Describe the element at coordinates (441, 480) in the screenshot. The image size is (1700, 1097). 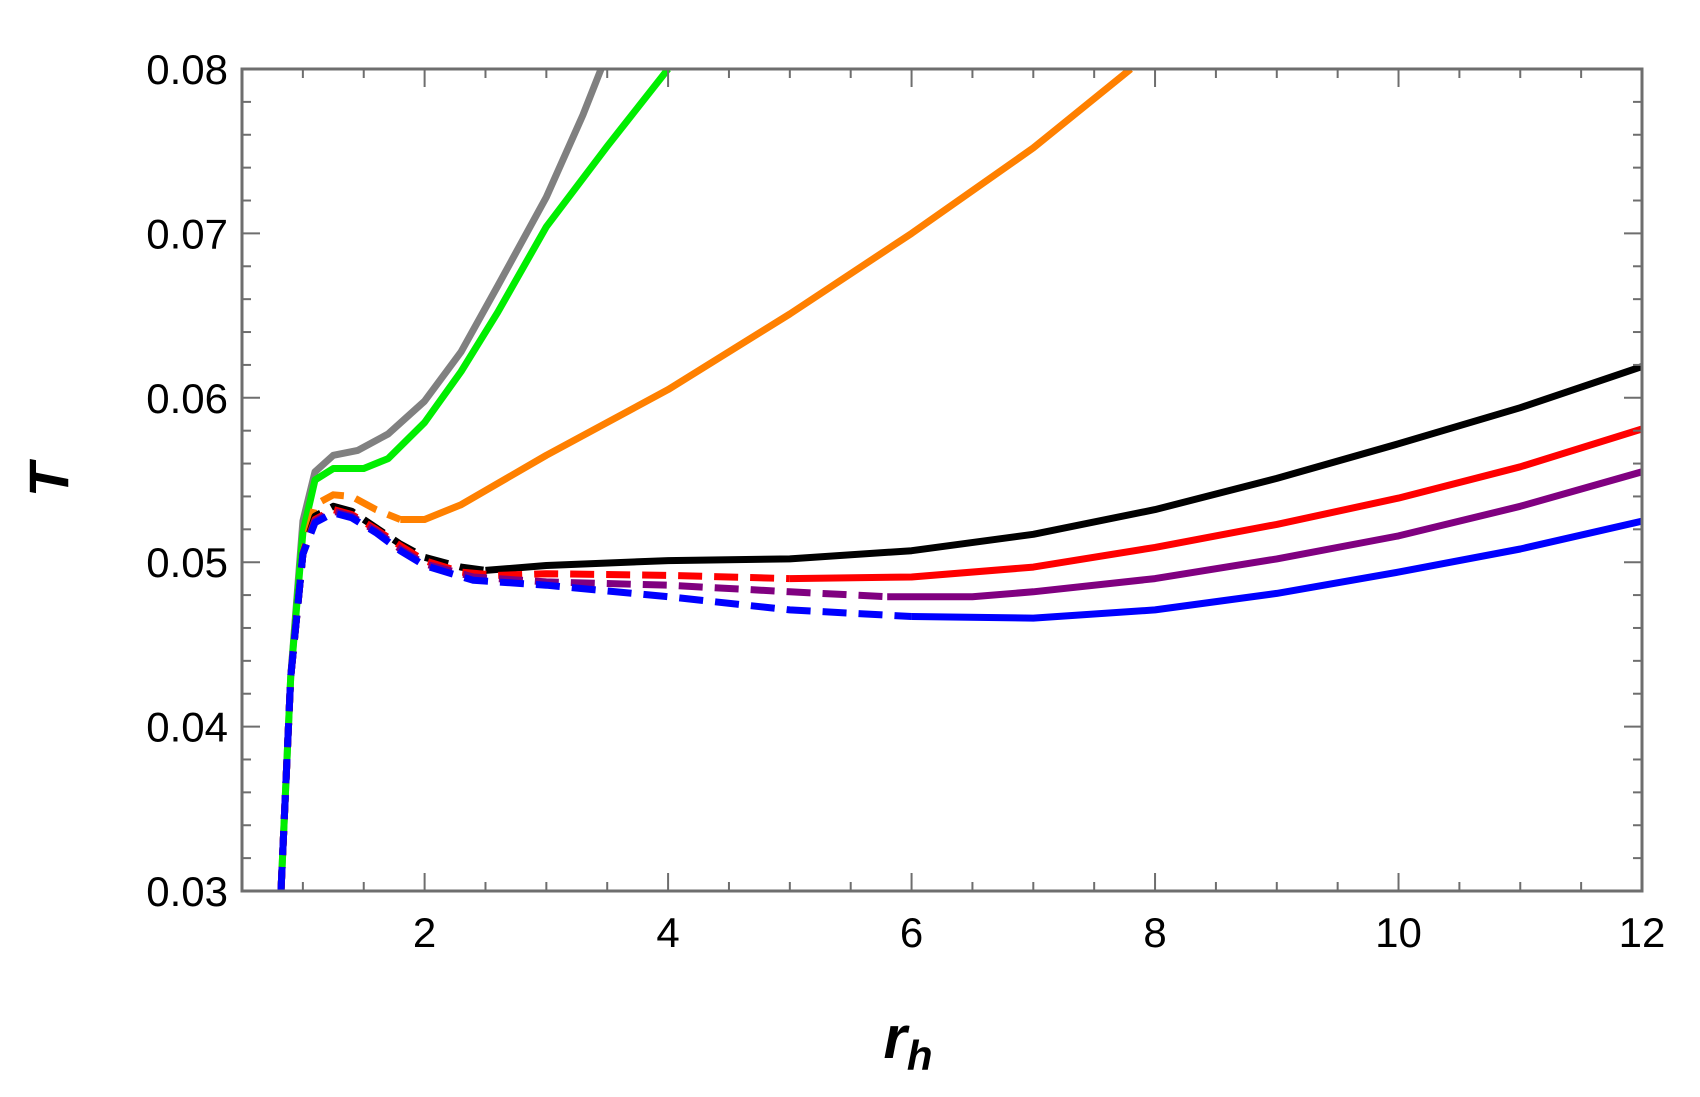
I see `series-line-1-solid` at that location.